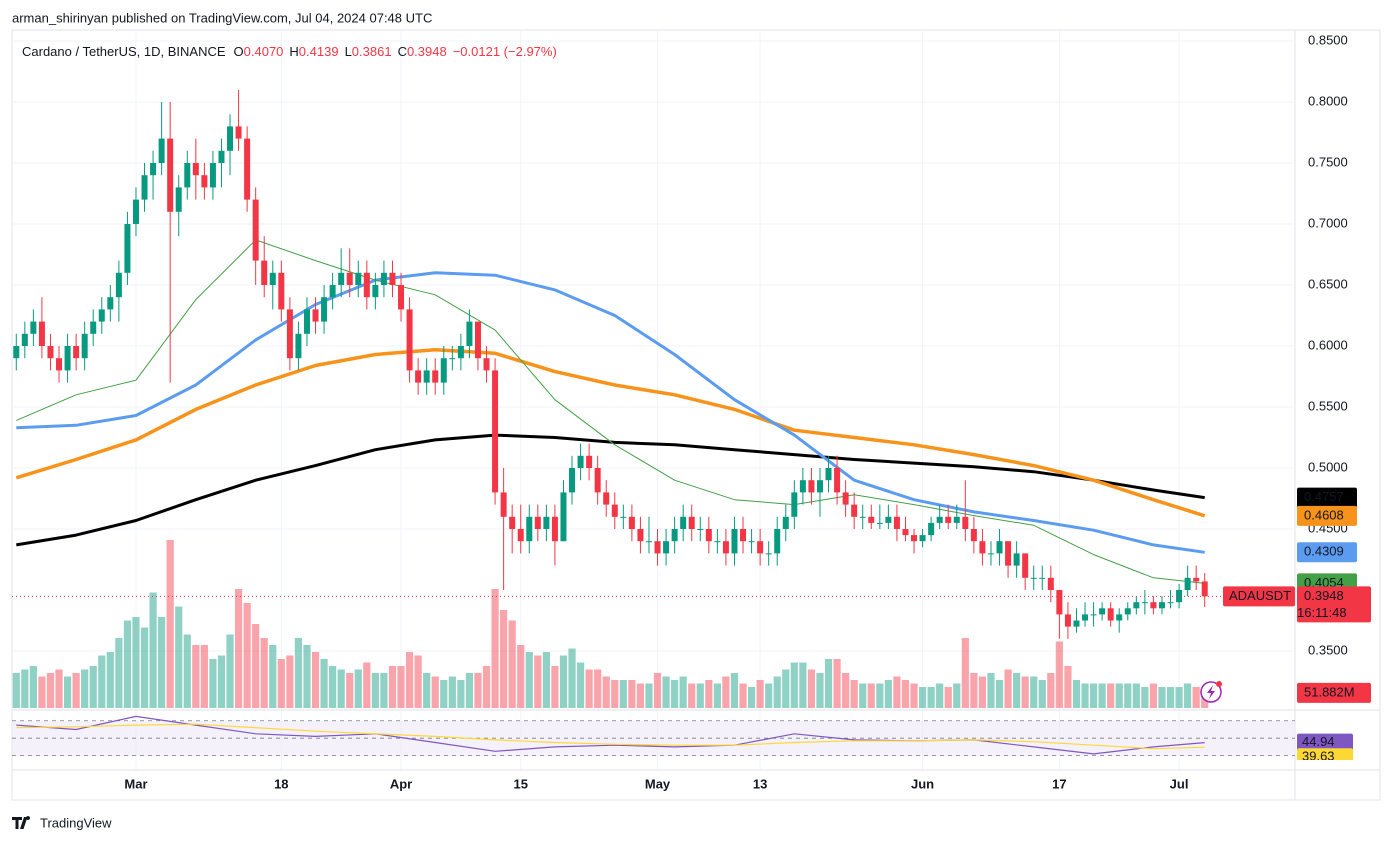 Image resolution: width=1393 pixels, height=845 pixels. What do you see at coordinates (1324, 496) in the screenshot?
I see `price-label: 0.4757` at bounding box center [1324, 496].